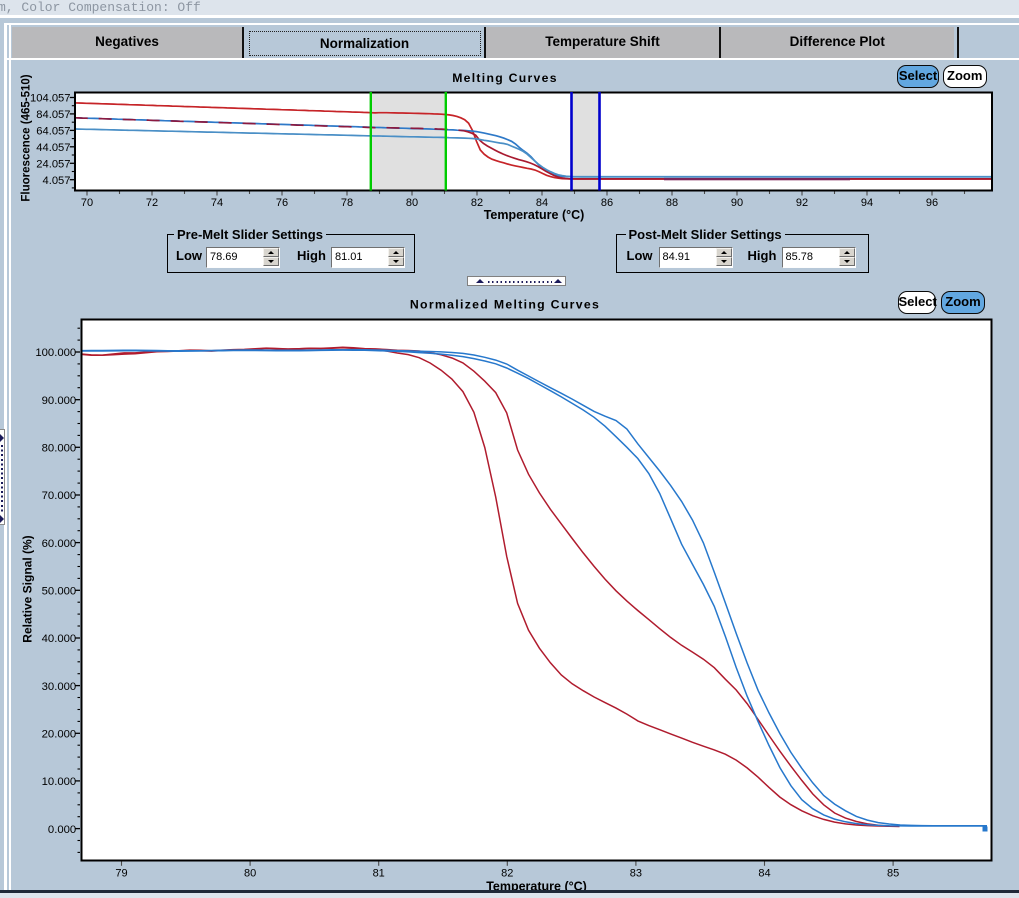 Image resolution: width=1019 pixels, height=898 pixels. What do you see at coordinates (59, 401) in the screenshot?
I see `svg-text: 90.000` at bounding box center [59, 401].